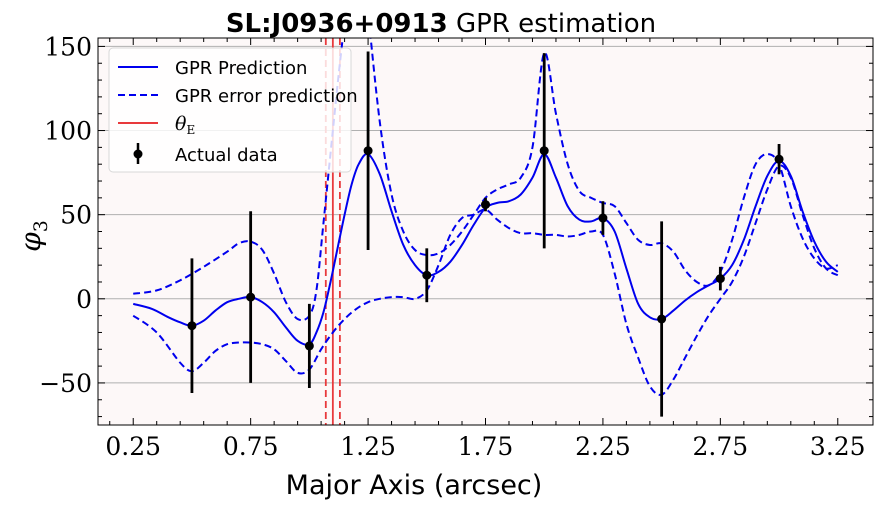 The height and width of the screenshot is (508, 882). I want to click on y-axis-label-main: φ, so click(30, 242).